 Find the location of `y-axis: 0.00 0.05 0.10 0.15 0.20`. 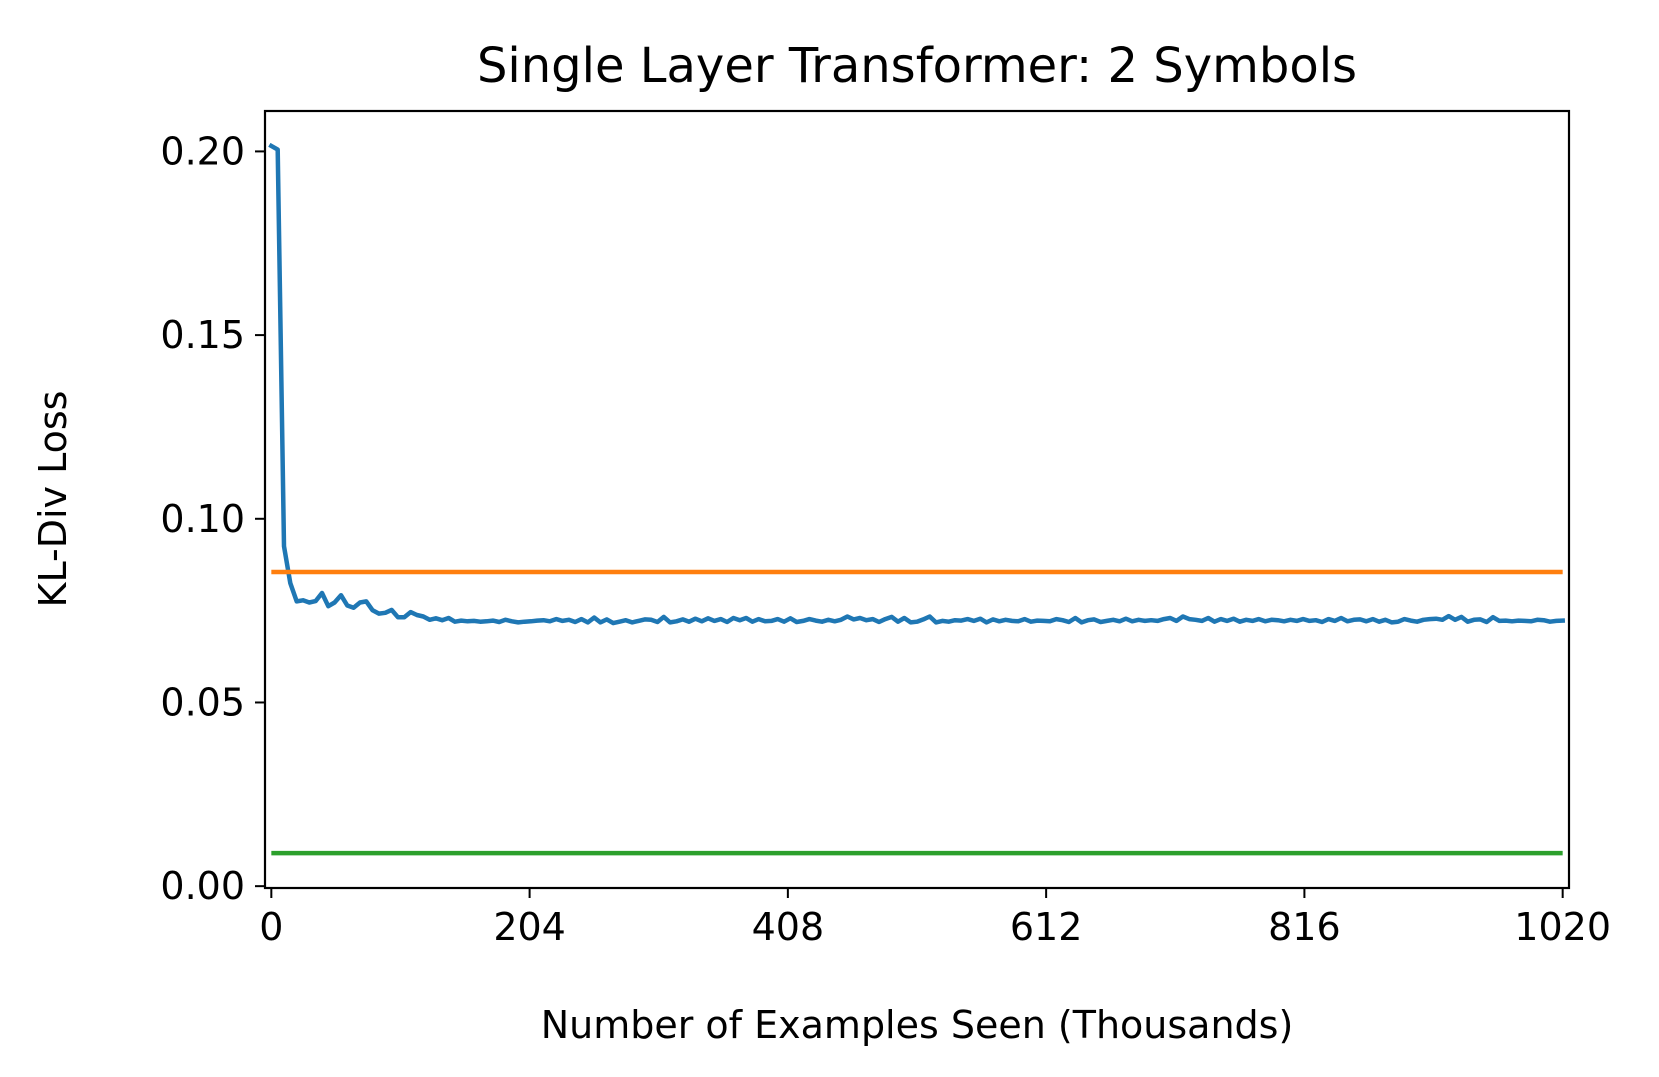

y-axis: 0.00 0.05 0.10 0.15 0.20 is located at coordinates (212, 518).